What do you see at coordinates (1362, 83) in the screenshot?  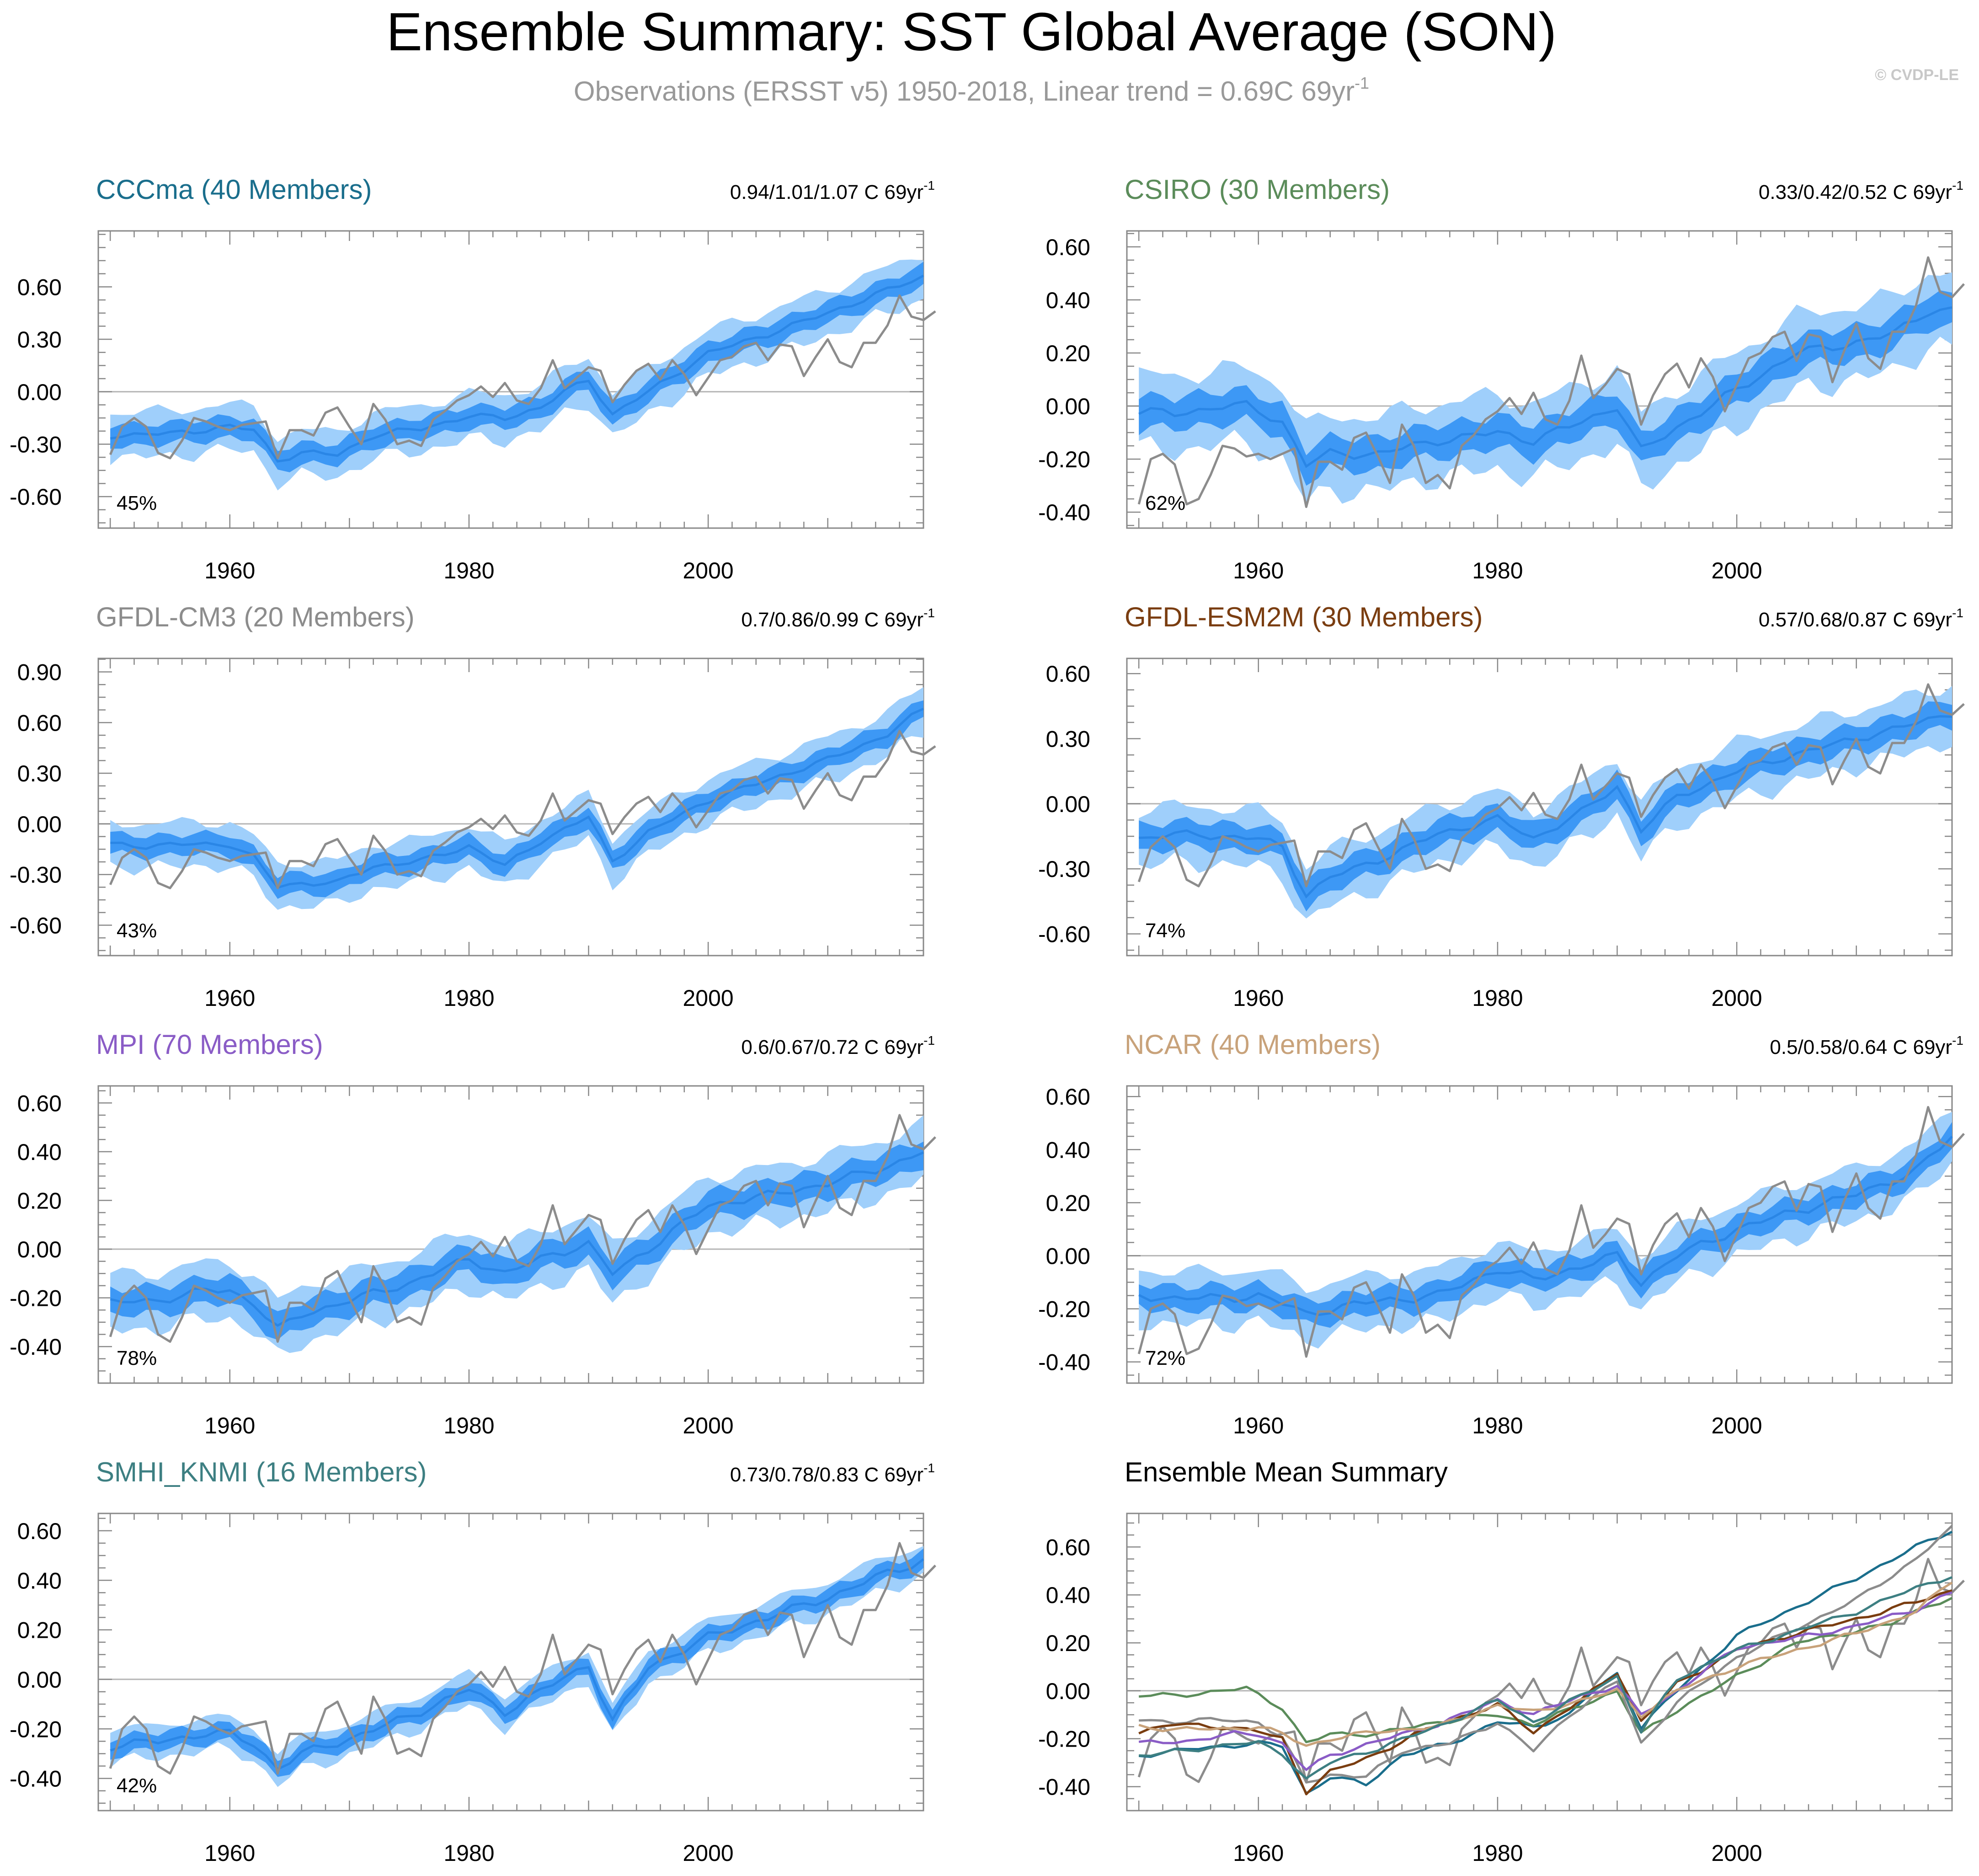 I see `subtitle-superscript: -1` at bounding box center [1362, 83].